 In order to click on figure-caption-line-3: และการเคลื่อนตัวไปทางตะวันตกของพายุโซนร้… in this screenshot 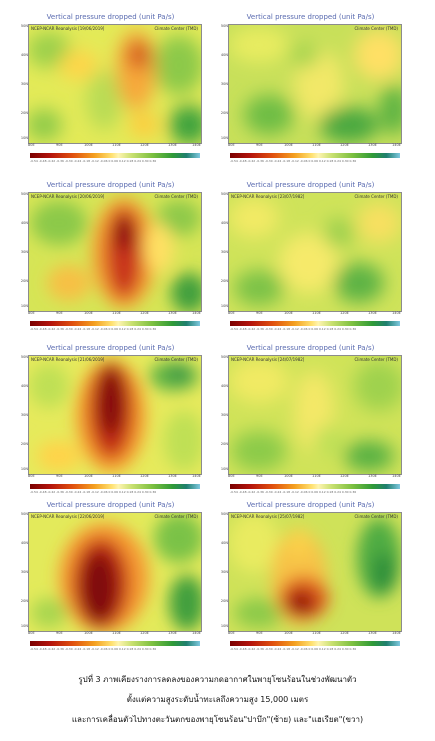, I will do `click(217, 719)`.